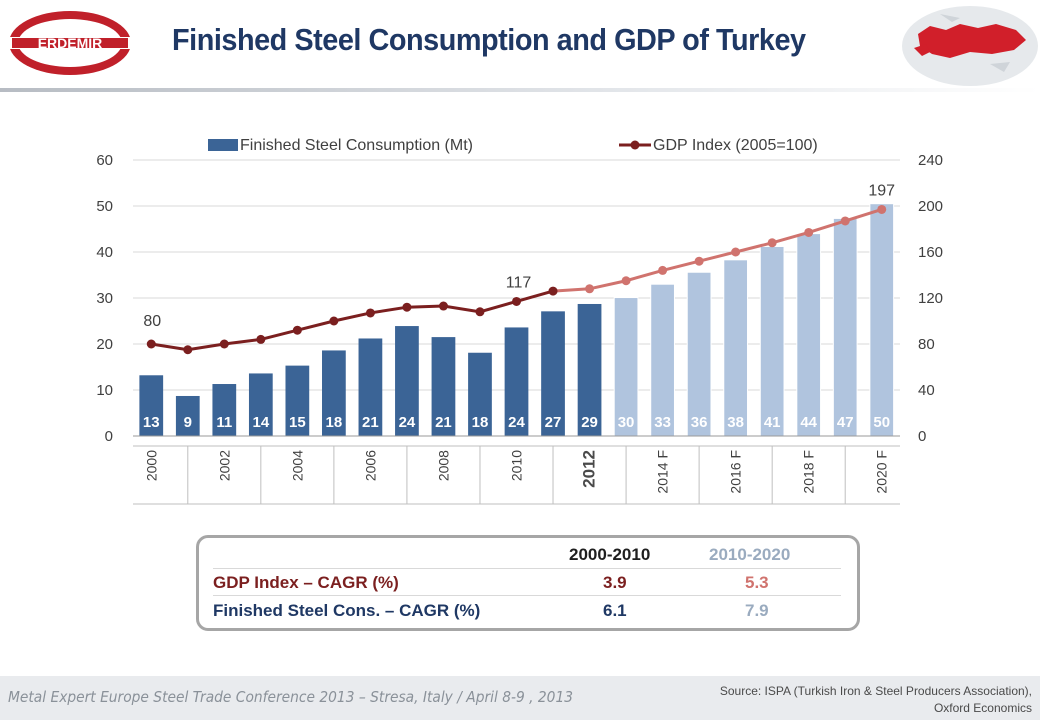 The image size is (1040, 720). What do you see at coordinates (930, 252) in the screenshot?
I see `y-right-tick-label: 160` at bounding box center [930, 252].